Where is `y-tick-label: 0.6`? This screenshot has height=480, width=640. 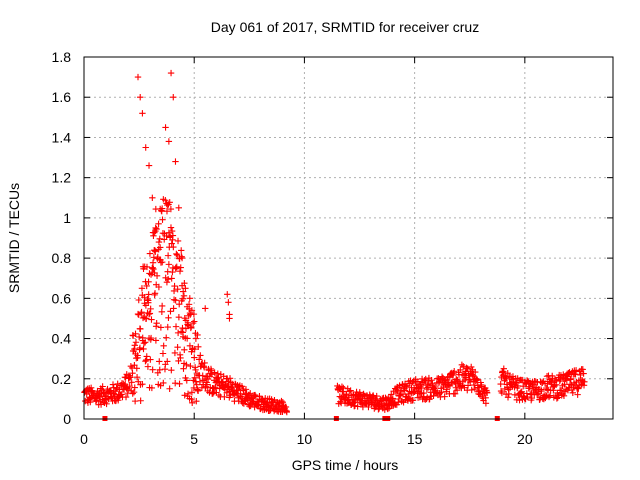
y-tick-label: 0.6 is located at coordinates (62, 298).